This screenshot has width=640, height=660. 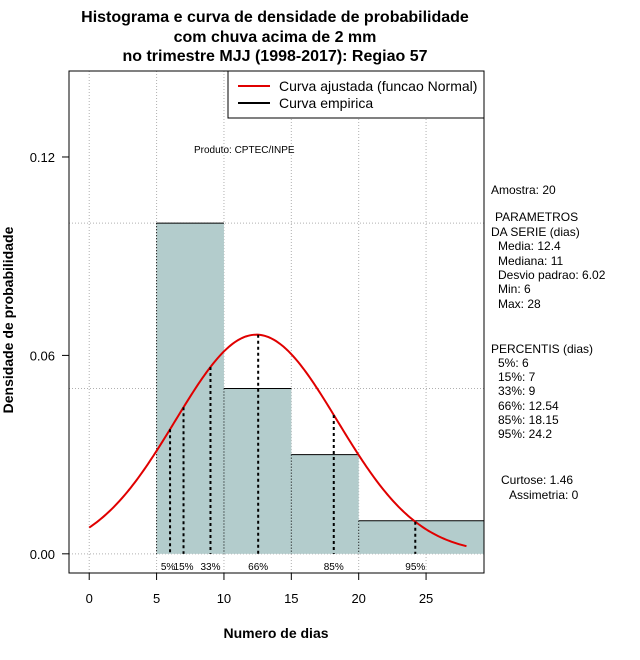 What do you see at coordinates (536, 217) in the screenshot?
I see `params-title-1: PARAMETROS` at bounding box center [536, 217].